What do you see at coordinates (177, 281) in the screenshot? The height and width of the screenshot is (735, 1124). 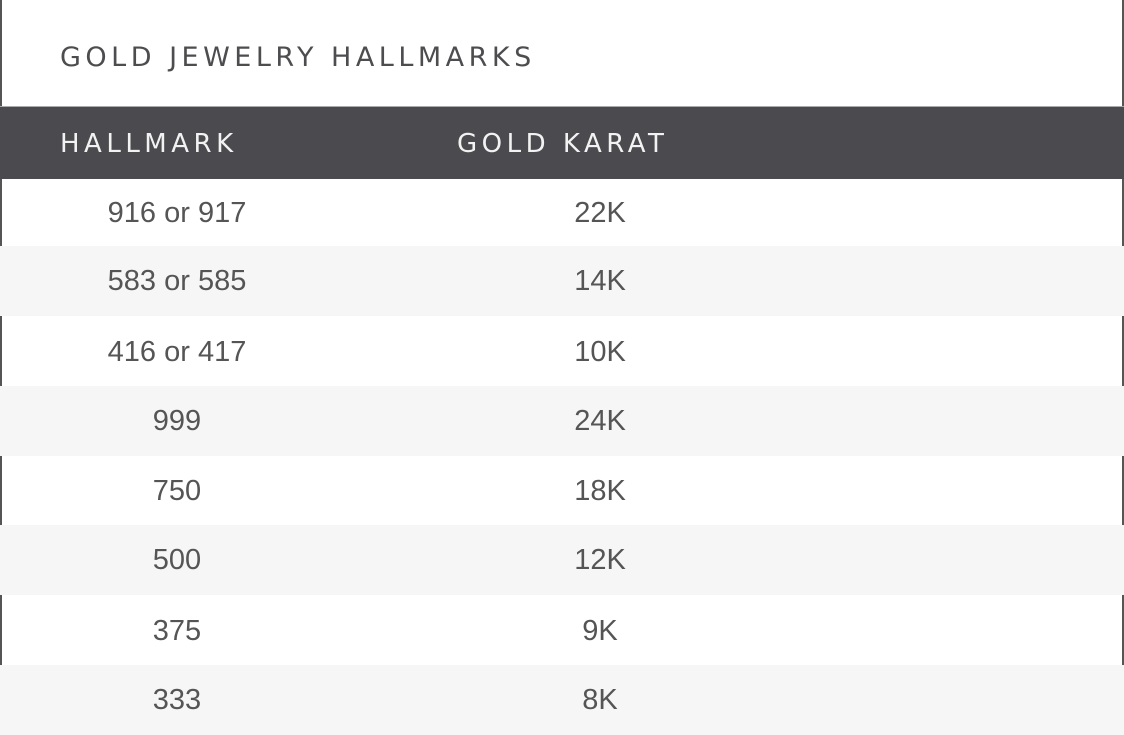 I see `hallmark-cell: 583 or 585` at bounding box center [177, 281].